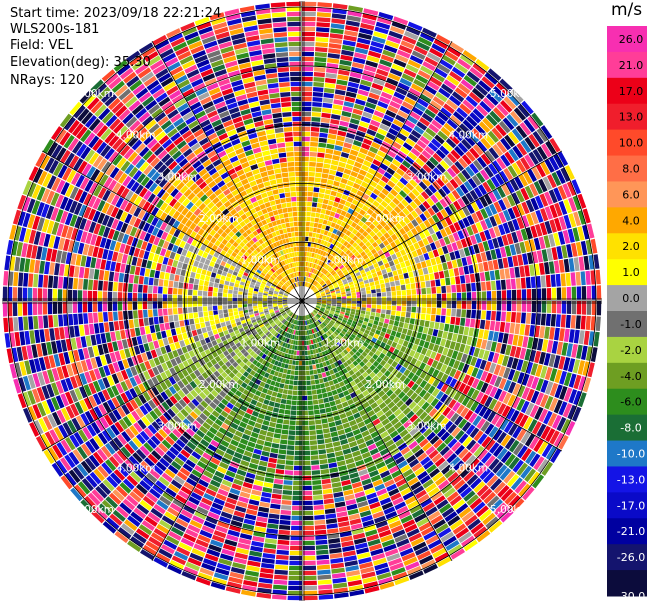 This screenshot has width=647, height=607. I want to click on colorbar-tick-label: 6.0, so click(631, 194).